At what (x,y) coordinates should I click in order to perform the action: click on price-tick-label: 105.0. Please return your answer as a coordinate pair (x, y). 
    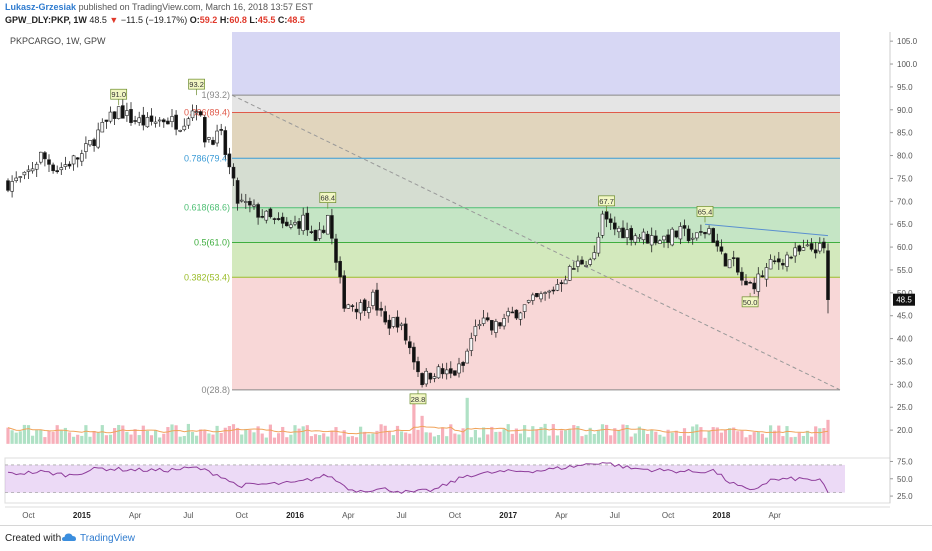
    Looking at the image, I should click on (907, 41).